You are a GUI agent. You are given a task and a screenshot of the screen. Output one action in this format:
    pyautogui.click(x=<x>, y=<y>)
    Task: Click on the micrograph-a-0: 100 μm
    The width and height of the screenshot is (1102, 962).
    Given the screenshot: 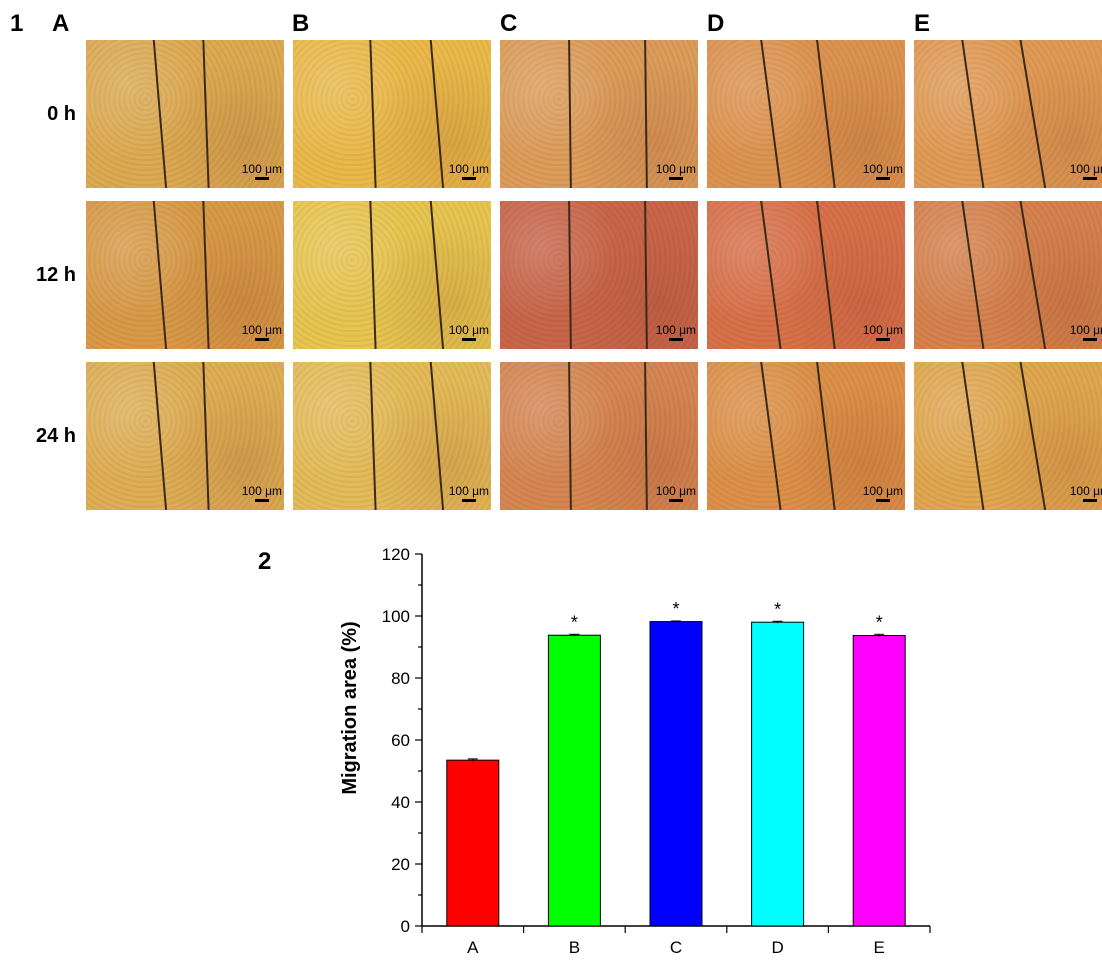 What is the action you would take?
    pyautogui.click(x=185, y=114)
    